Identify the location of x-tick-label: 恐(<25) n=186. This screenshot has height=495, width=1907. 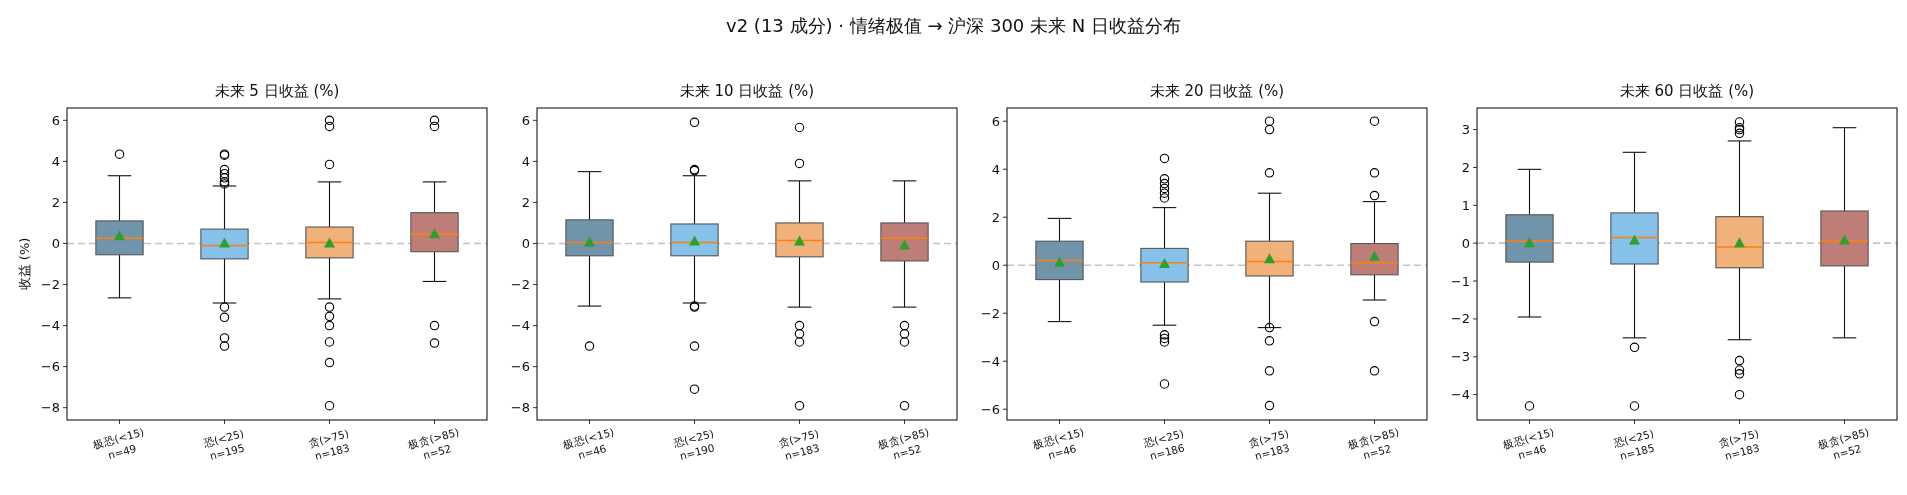
(1163, 444).